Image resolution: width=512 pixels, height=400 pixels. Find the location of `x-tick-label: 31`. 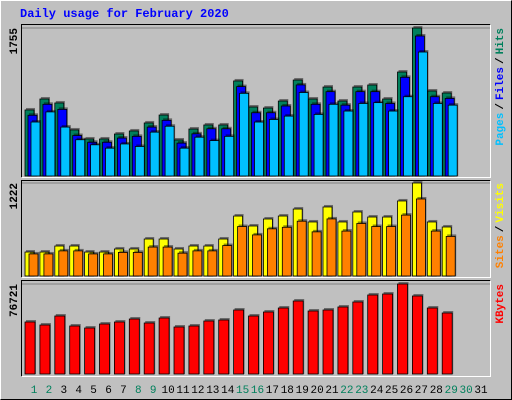

x-tick-label: 31 is located at coordinates (481, 391).